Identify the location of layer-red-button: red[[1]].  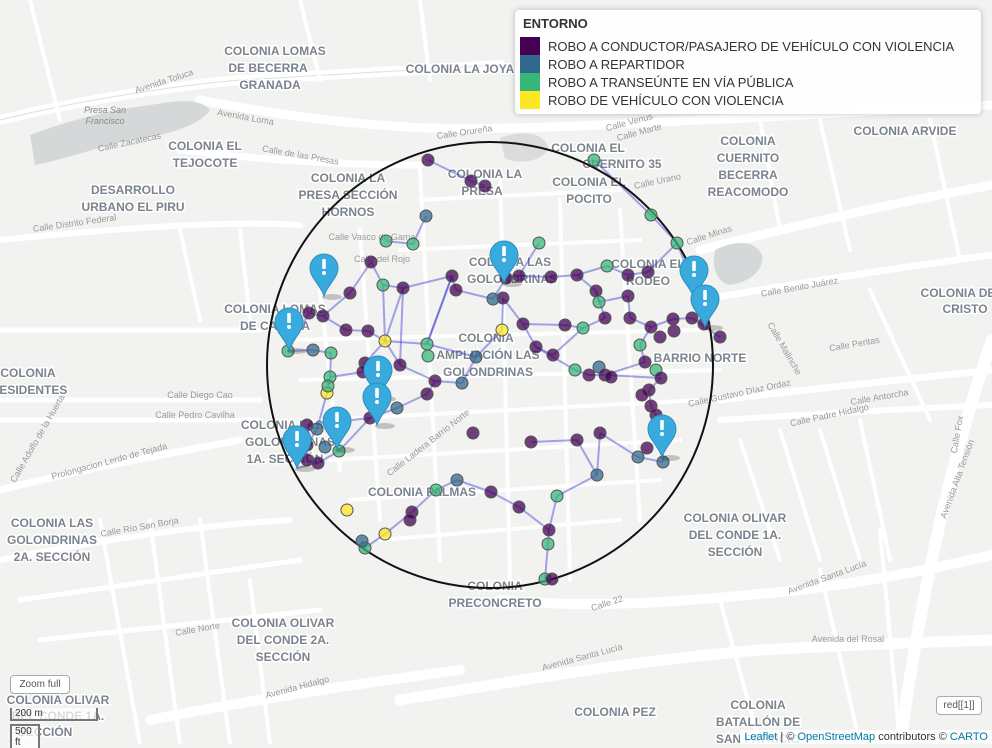
(959, 705).